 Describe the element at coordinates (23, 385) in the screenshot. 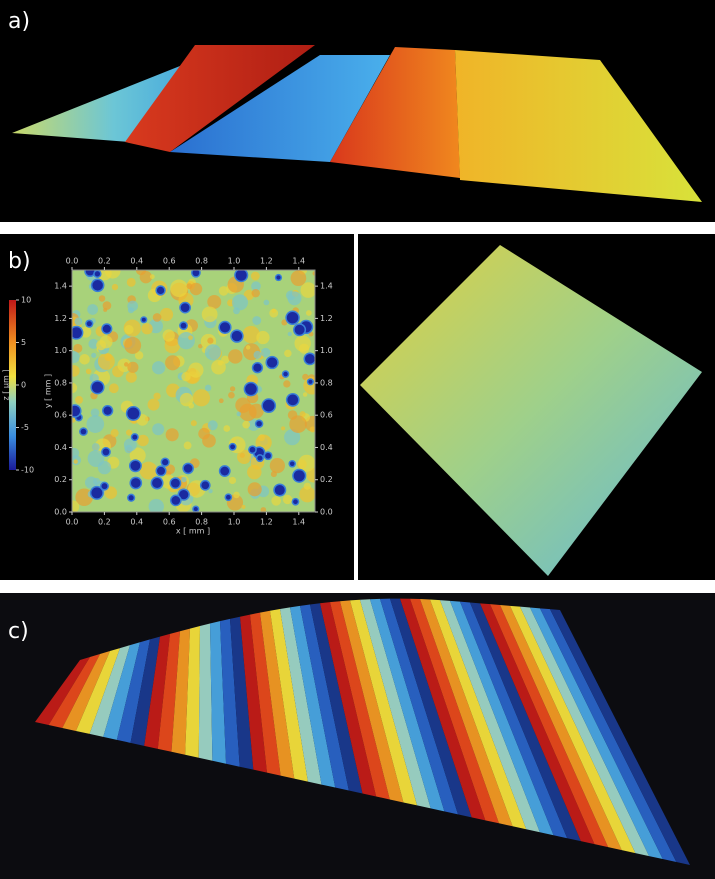

I see `colorbar-tick-label: 0` at that location.